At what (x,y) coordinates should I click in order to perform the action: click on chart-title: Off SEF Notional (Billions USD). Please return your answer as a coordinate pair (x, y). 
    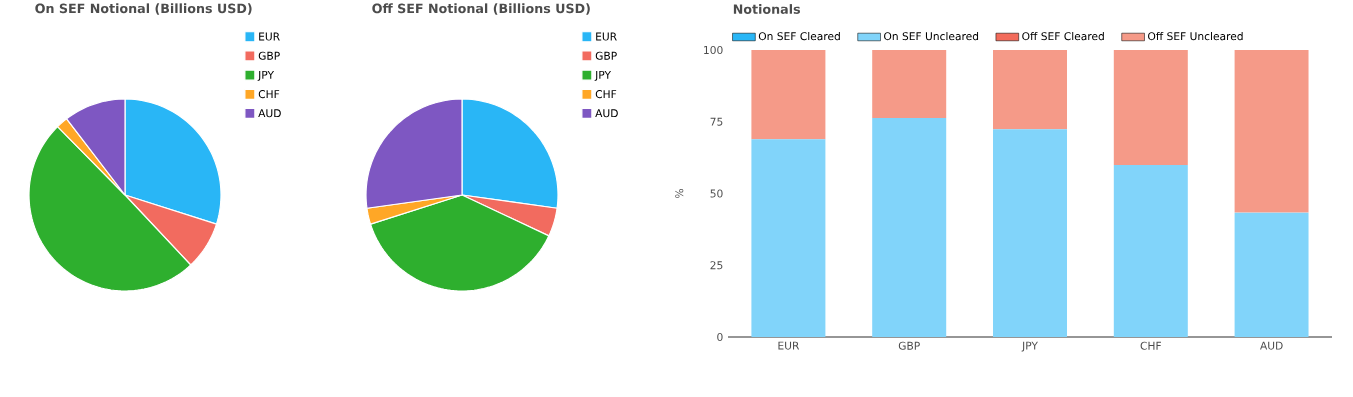
    Looking at the image, I should click on (481, 9).